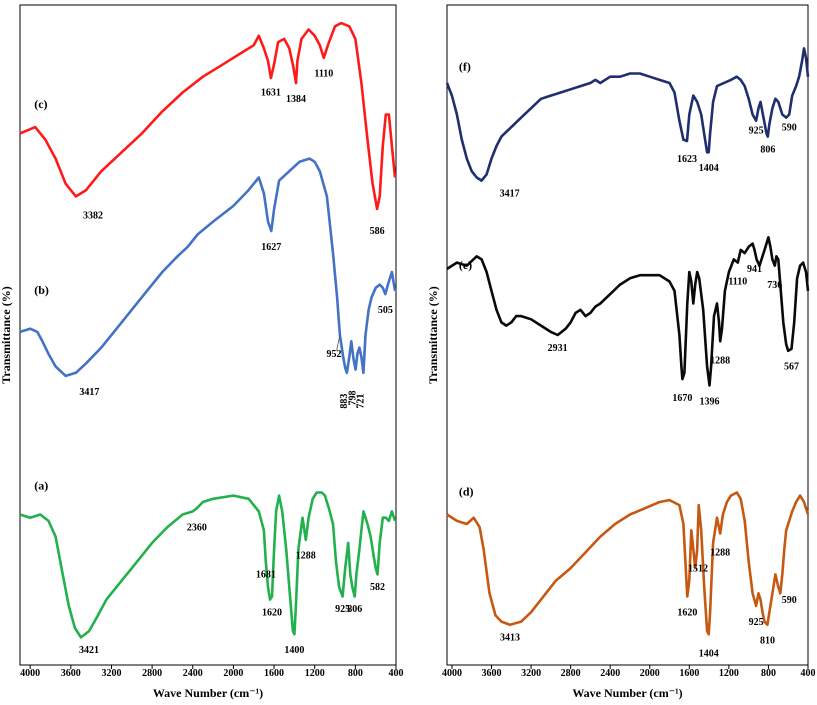  I want to click on peak-label: 1384, so click(296, 99).